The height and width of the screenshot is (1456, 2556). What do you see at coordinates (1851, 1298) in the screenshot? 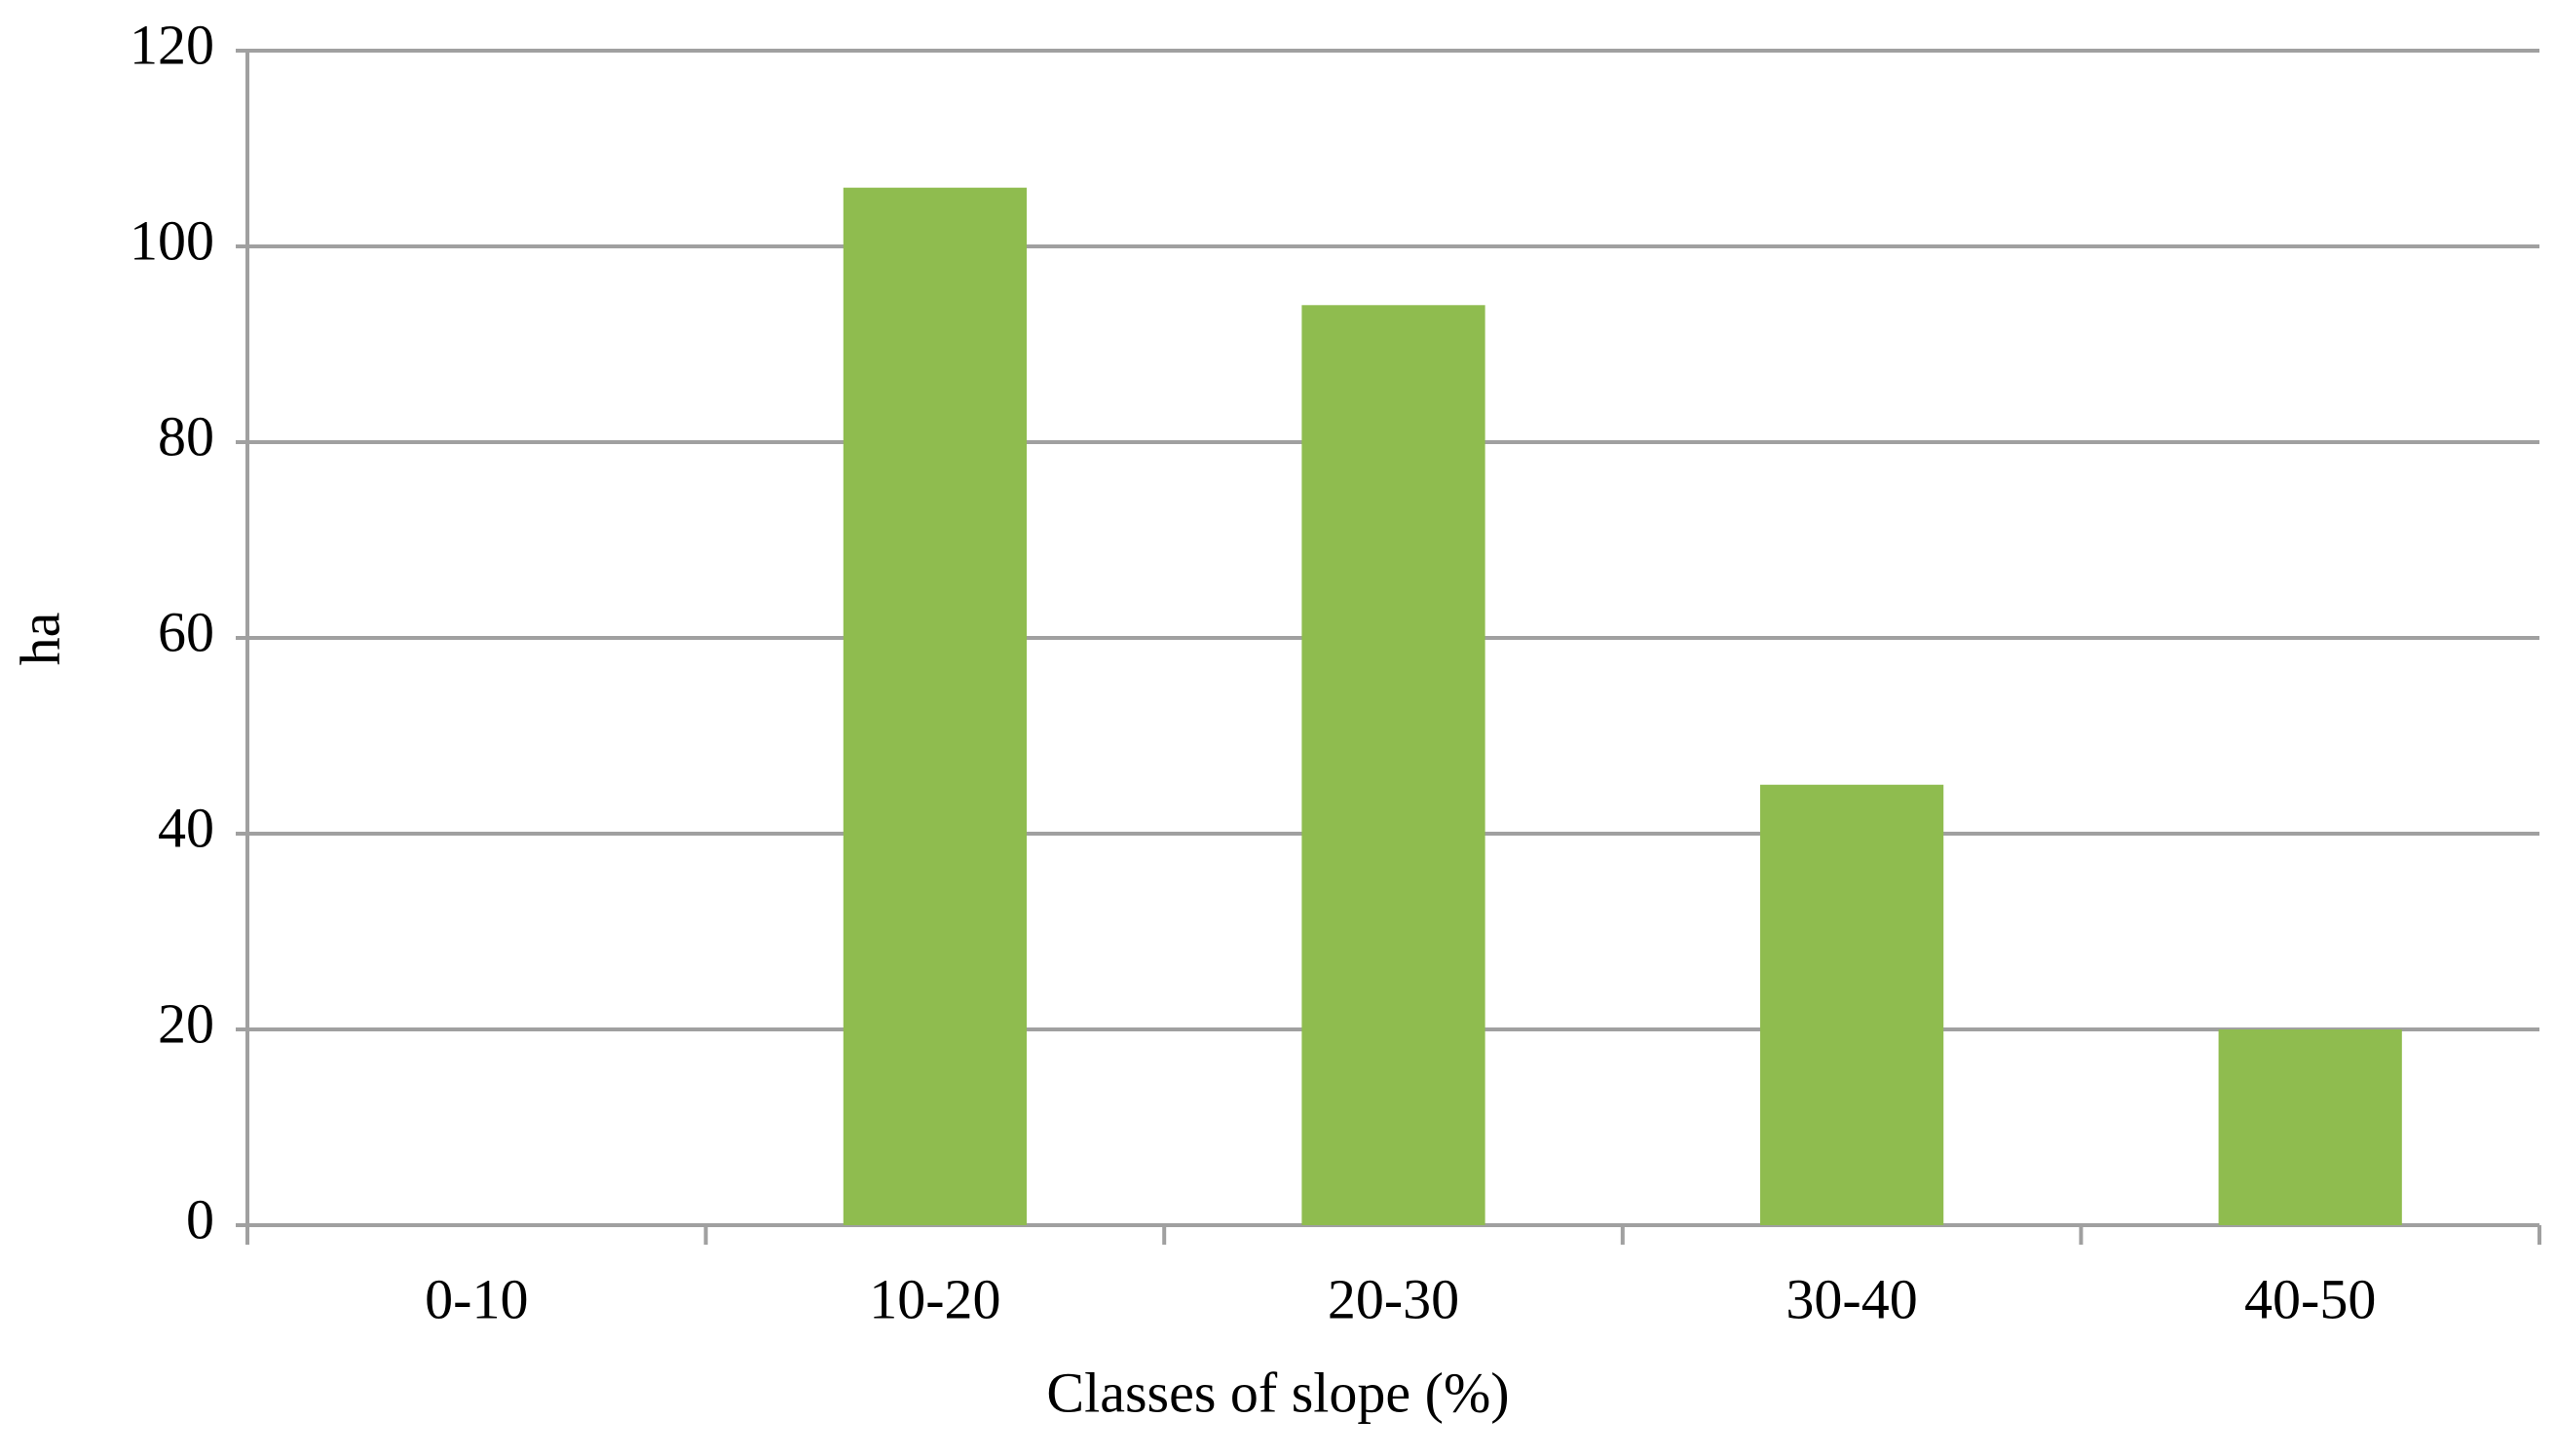
I see `x-tick-label: 30-40` at bounding box center [1851, 1298].